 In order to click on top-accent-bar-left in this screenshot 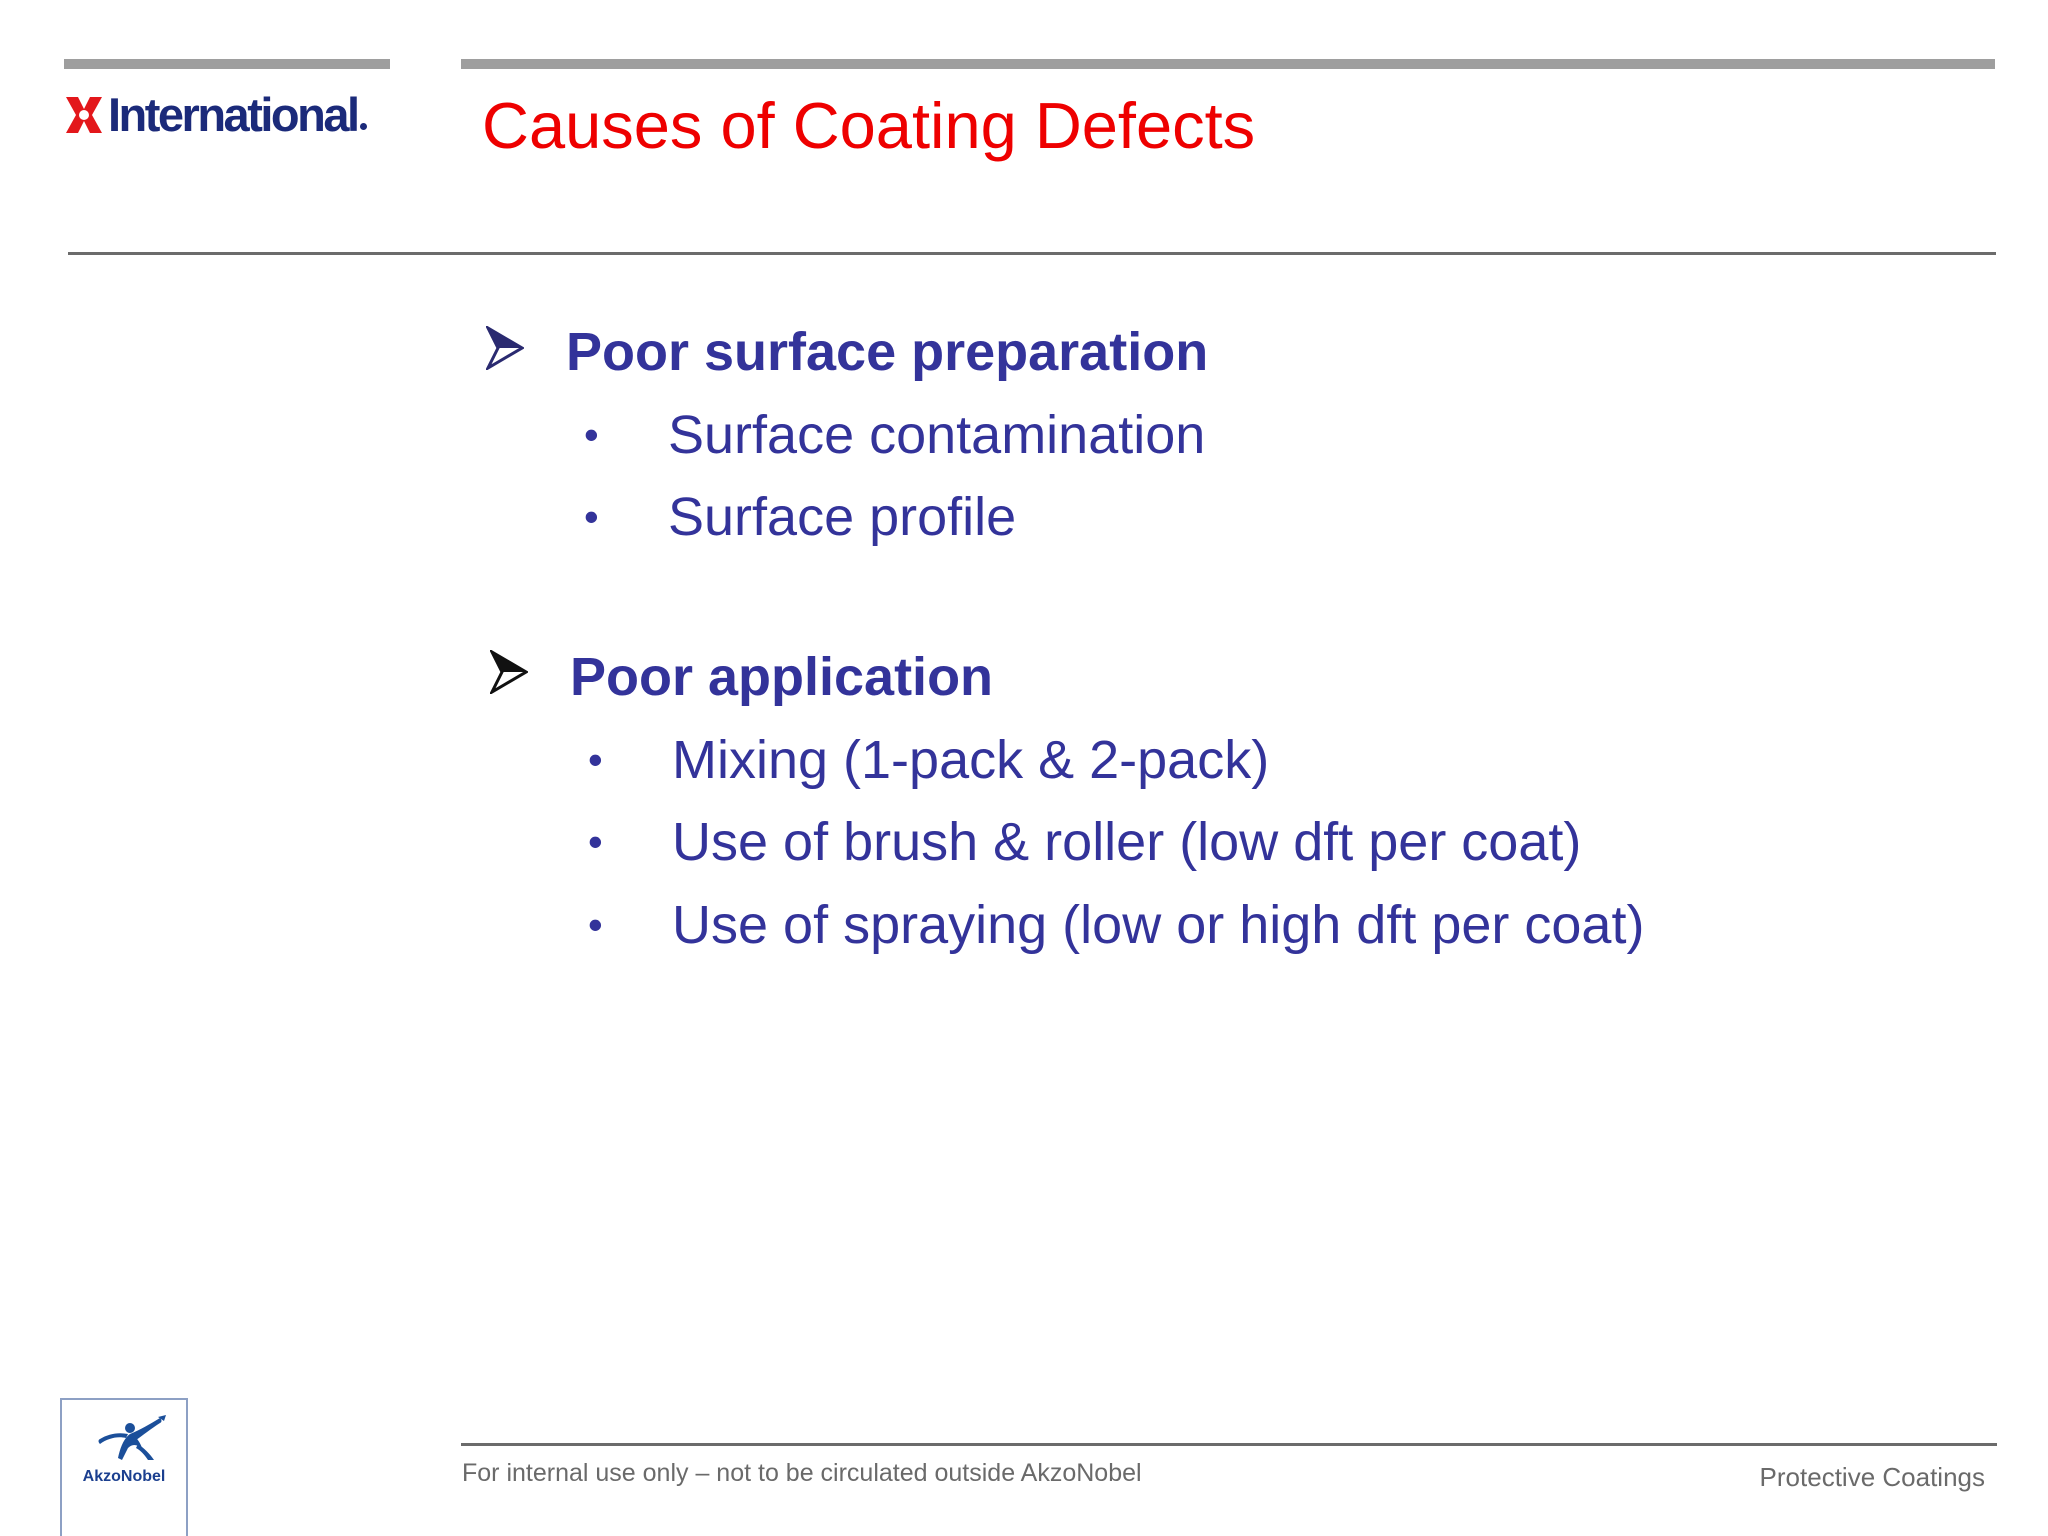, I will do `click(227, 64)`.